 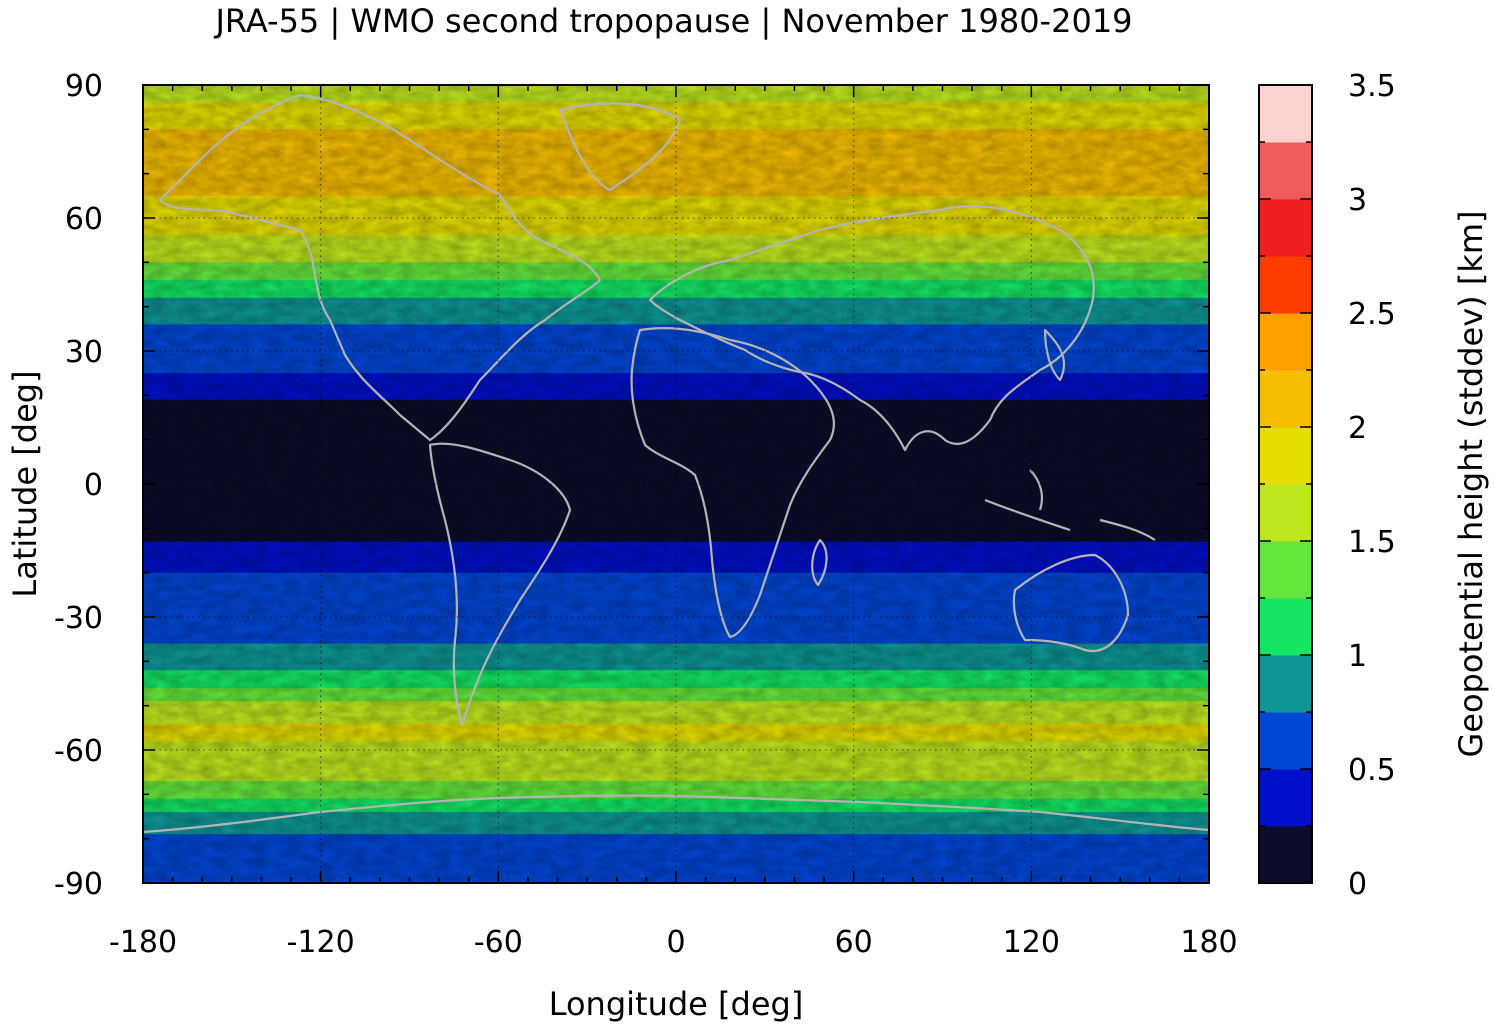 I want to click on colorbar-tick-label: 0.5, so click(x=1372, y=770).